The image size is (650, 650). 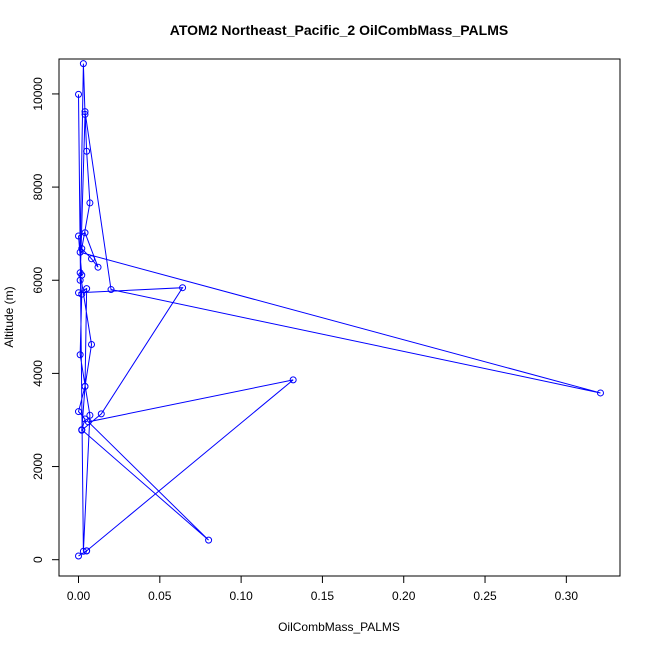 What do you see at coordinates (38, 186) in the screenshot?
I see `y-tick-label: 8000` at bounding box center [38, 186].